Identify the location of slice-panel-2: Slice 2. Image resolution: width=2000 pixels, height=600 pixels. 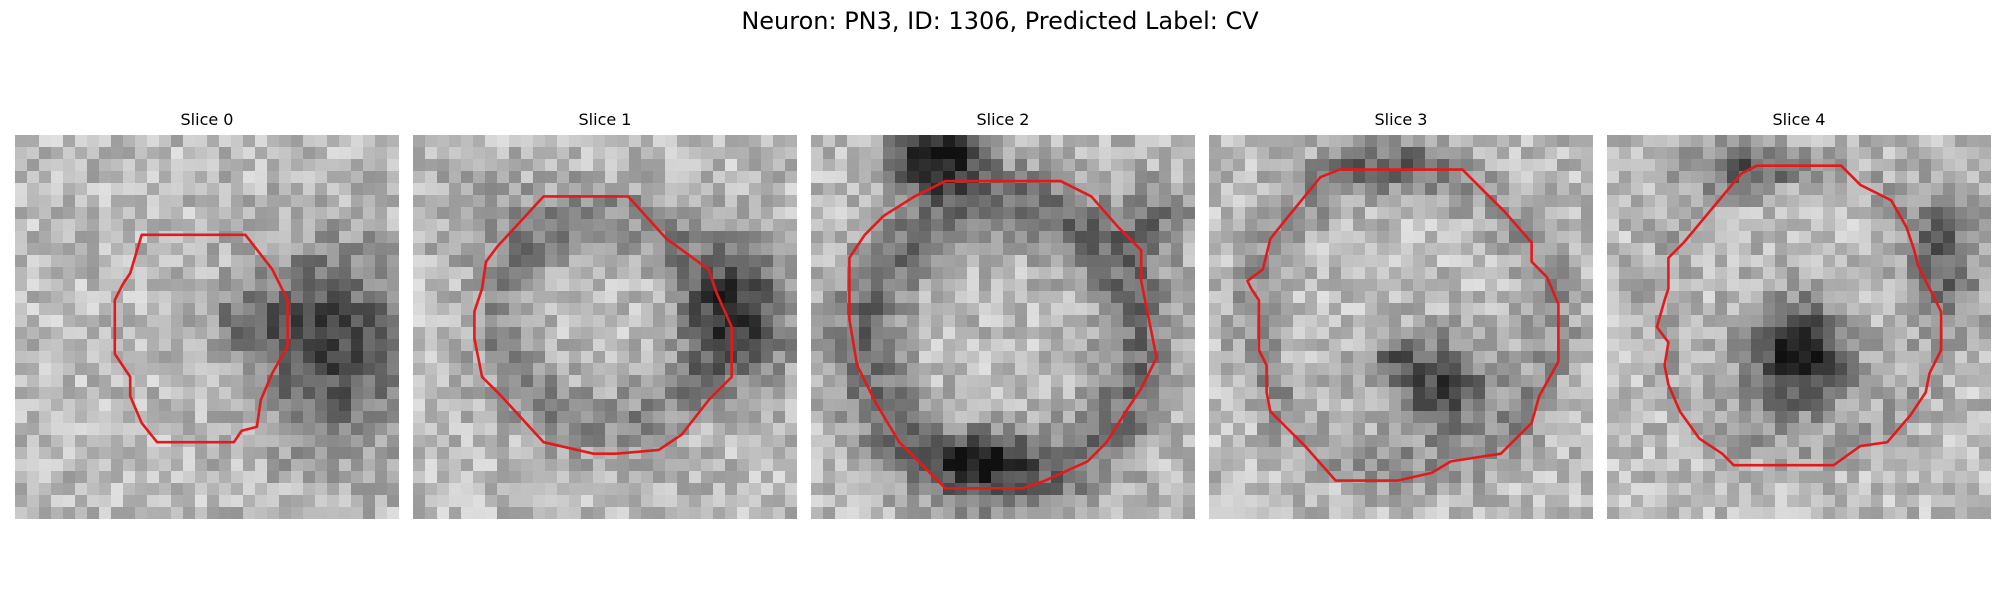
(1003, 313).